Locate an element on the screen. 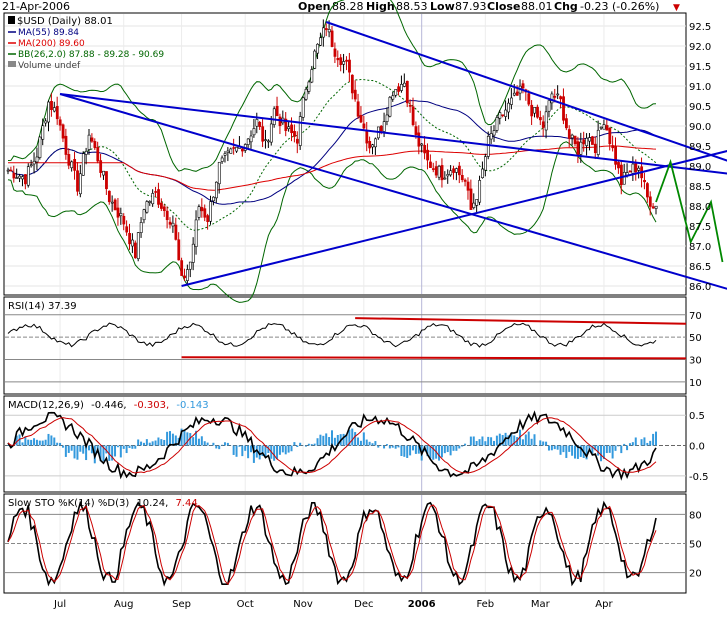 The image size is (727, 617). price-tick-label: 91.0 is located at coordinates (700, 87).